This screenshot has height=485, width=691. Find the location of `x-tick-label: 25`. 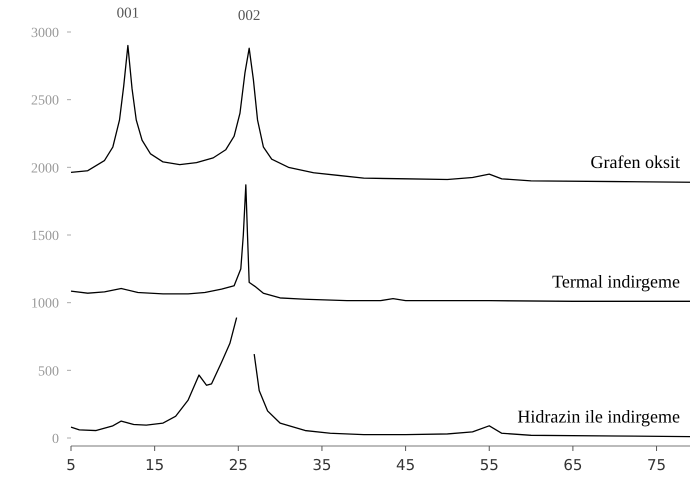

x-tick-label: 25 is located at coordinates (238, 465).